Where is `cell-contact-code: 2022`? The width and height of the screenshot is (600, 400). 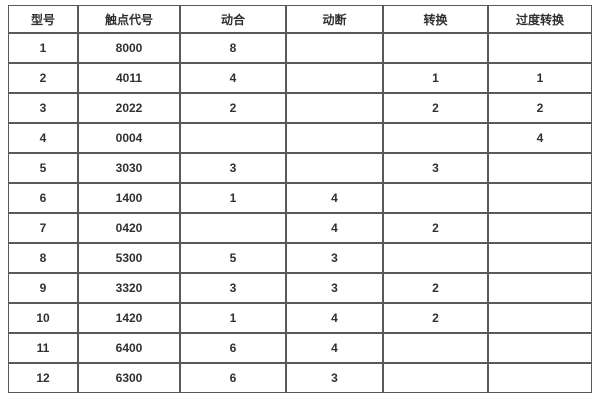 cell-contact-code: 2022 is located at coordinates (129, 108).